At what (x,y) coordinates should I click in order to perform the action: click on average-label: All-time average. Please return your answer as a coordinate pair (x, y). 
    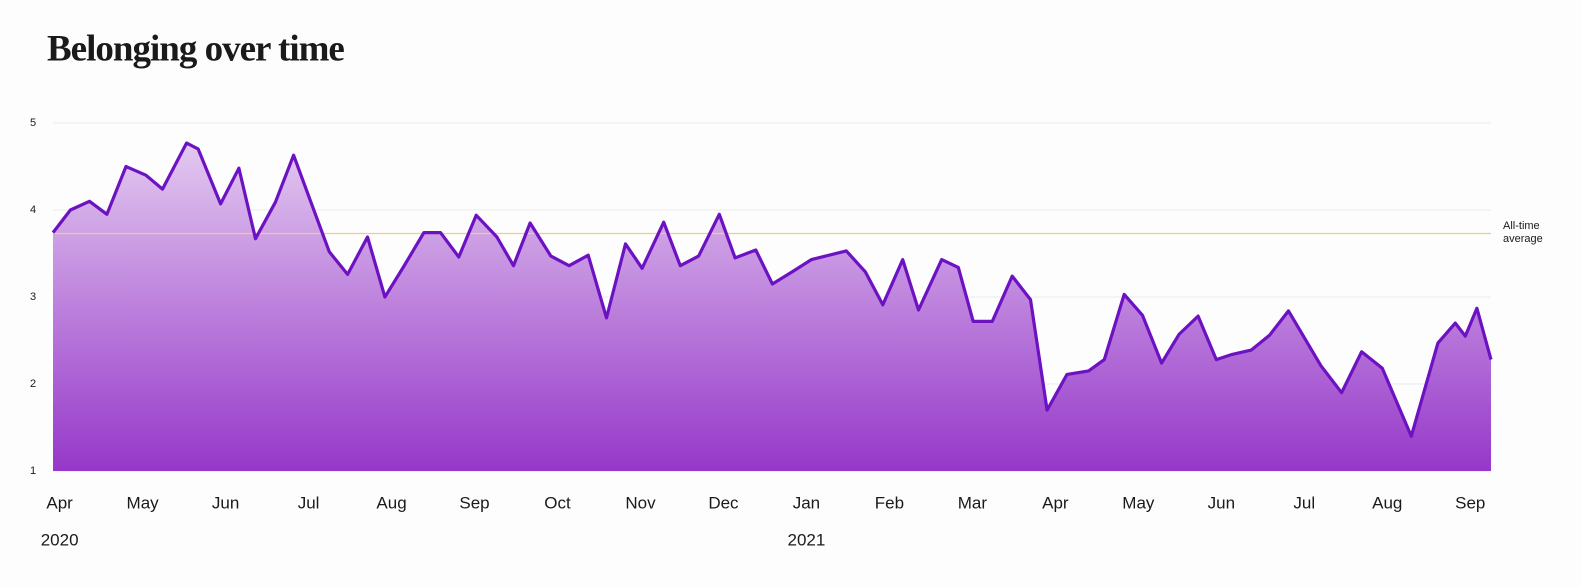
    Looking at the image, I should click on (1523, 232).